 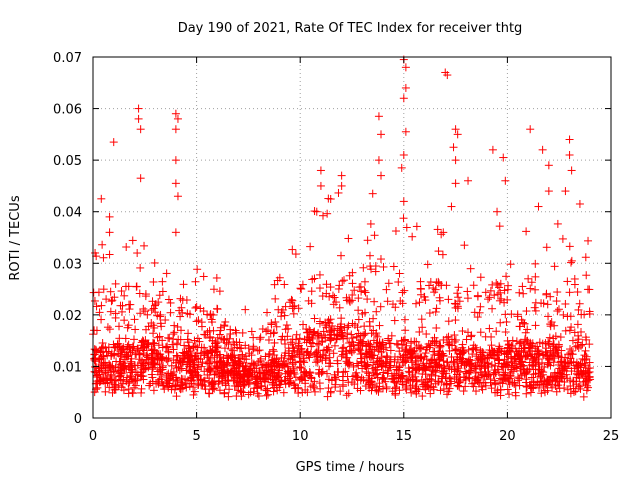 What do you see at coordinates (507, 436) in the screenshot?
I see `x-tick-label: 20` at bounding box center [507, 436].